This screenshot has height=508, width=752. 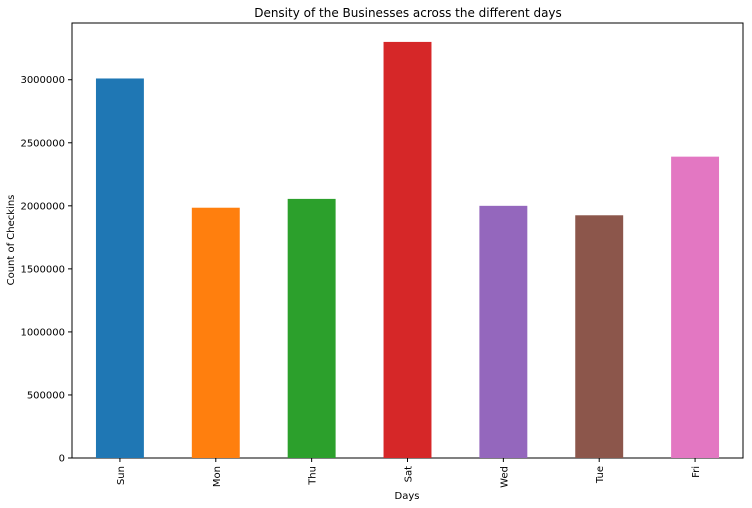 What do you see at coordinates (42, 332) in the screenshot?
I see `y-tick-label: 1000000` at bounding box center [42, 332].